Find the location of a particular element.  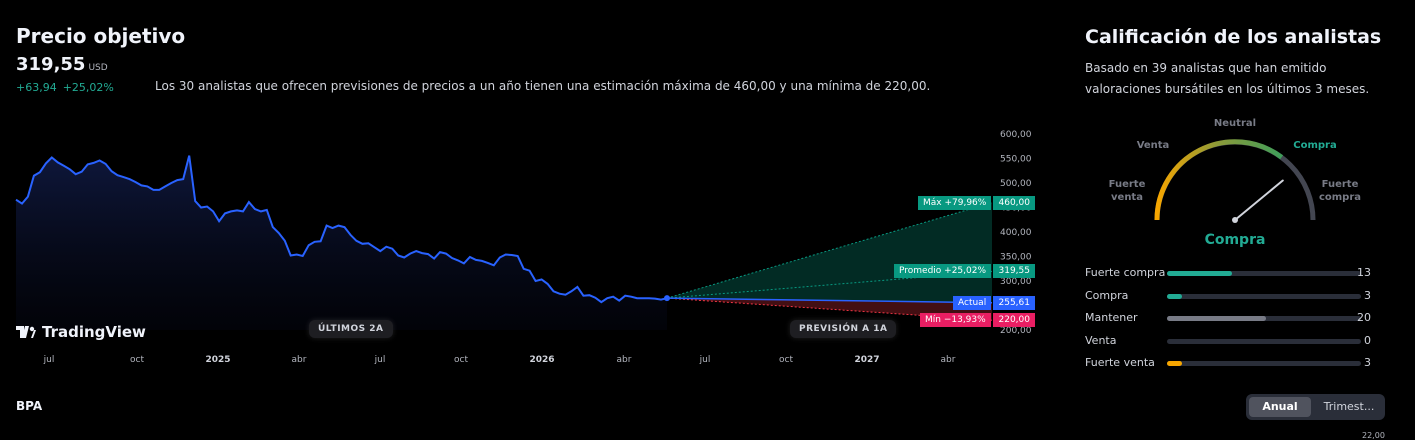

rating-row-count: 0 is located at coordinates (1367, 340).